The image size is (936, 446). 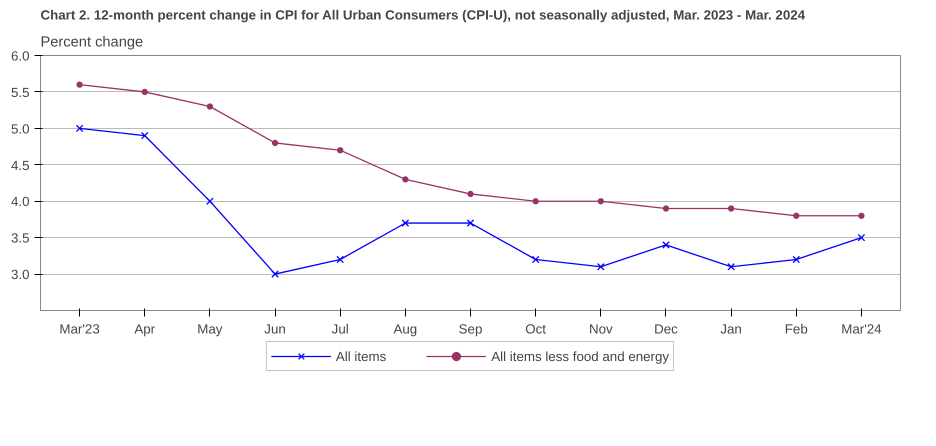 What do you see at coordinates (580, 356) in the screenshot?
I see `legend-label: All items less food and energy` at bounding box center [580, 356].